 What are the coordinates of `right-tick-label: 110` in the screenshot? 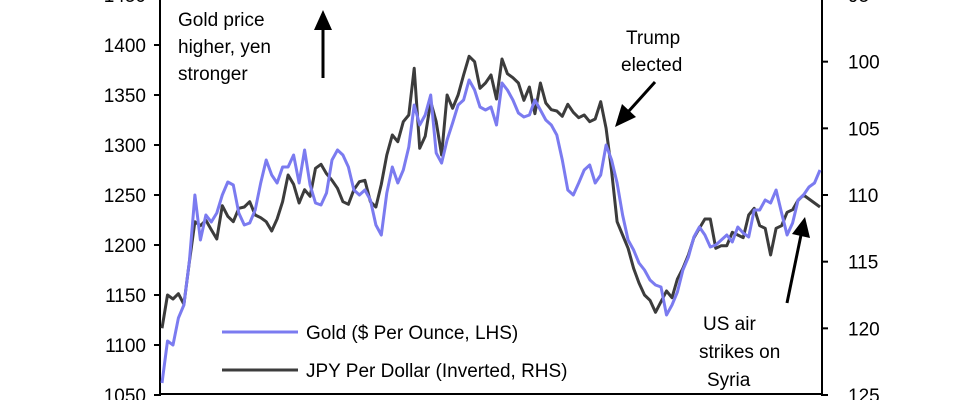 It's located at (863, 196).